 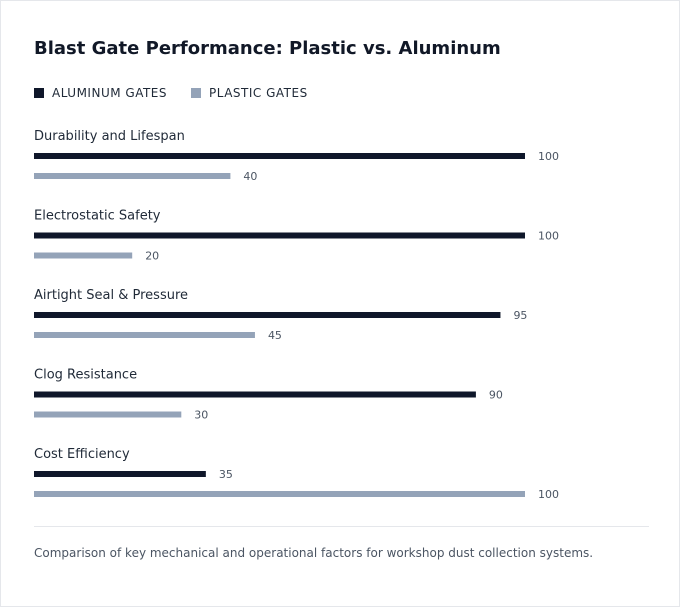 I want to click on value-label-plastic: 40, so click(x=250, y=176).